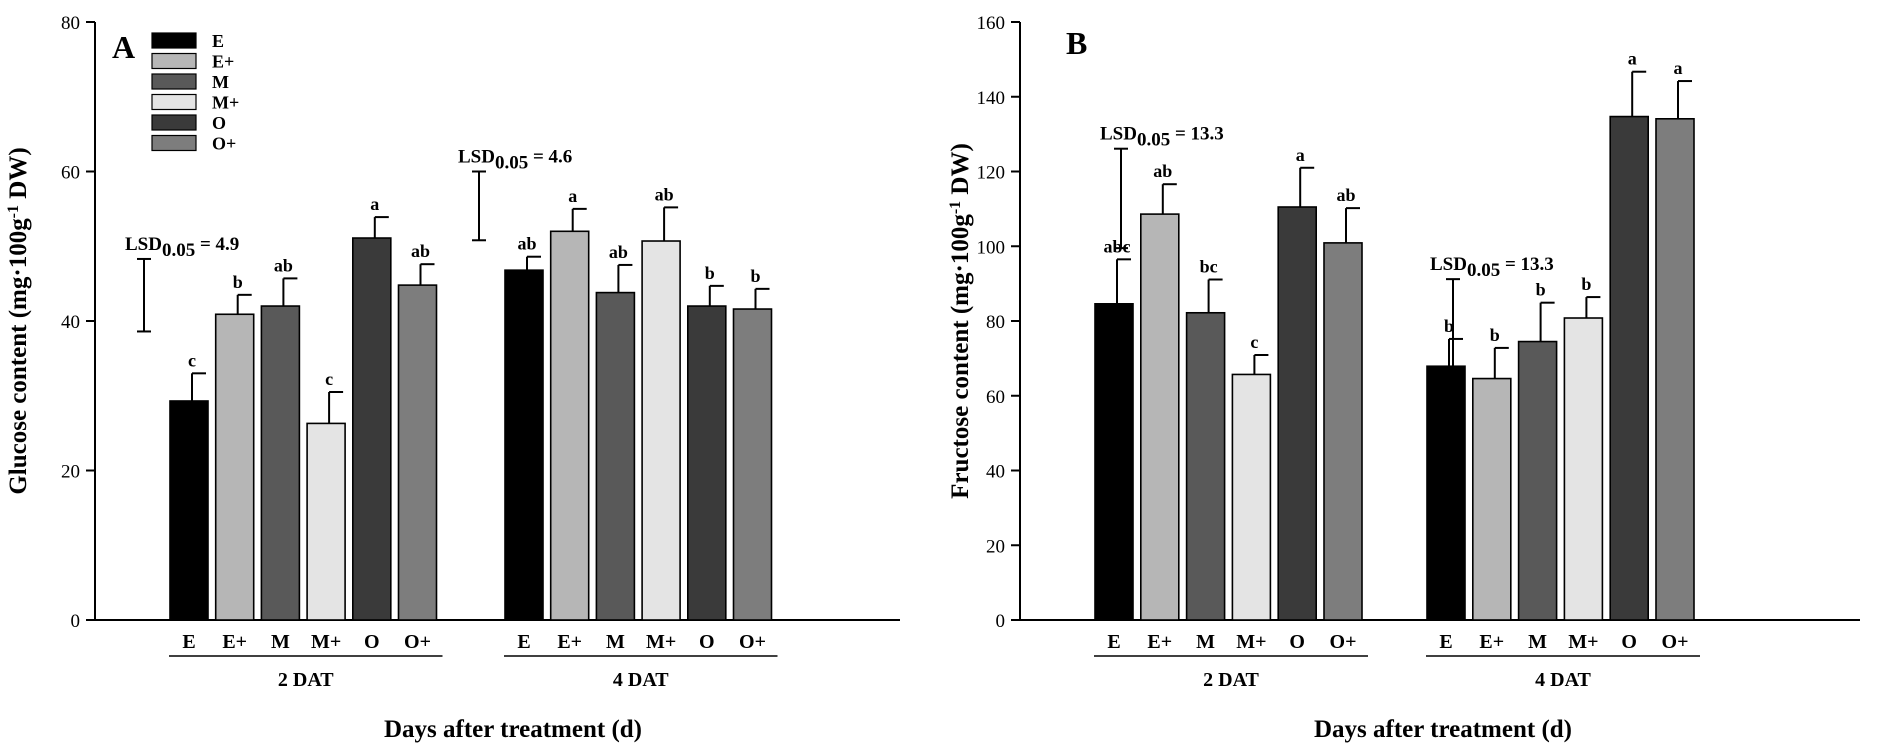 This screenshot has width=1882, height=748. What do you see at coordinates (174, 61) in the screenshot?
I see `panel-a-legend-swatch-eplus` at bounding box center [174, 61].